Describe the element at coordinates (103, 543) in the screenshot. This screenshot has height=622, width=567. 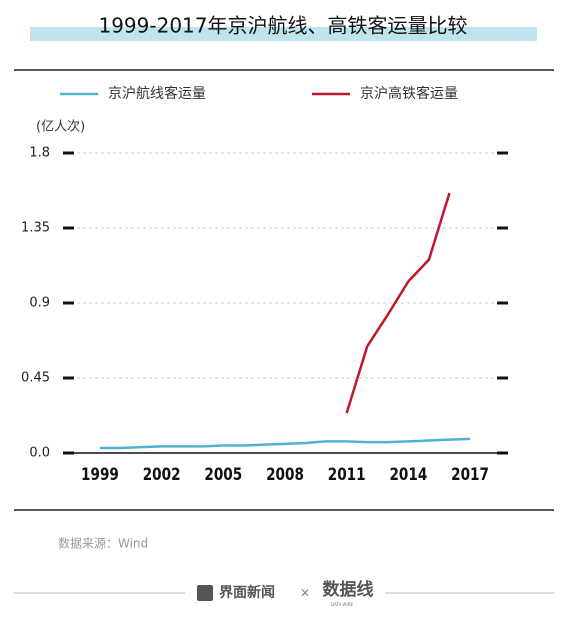
I see `source: 数据来源：Wind` at that location.